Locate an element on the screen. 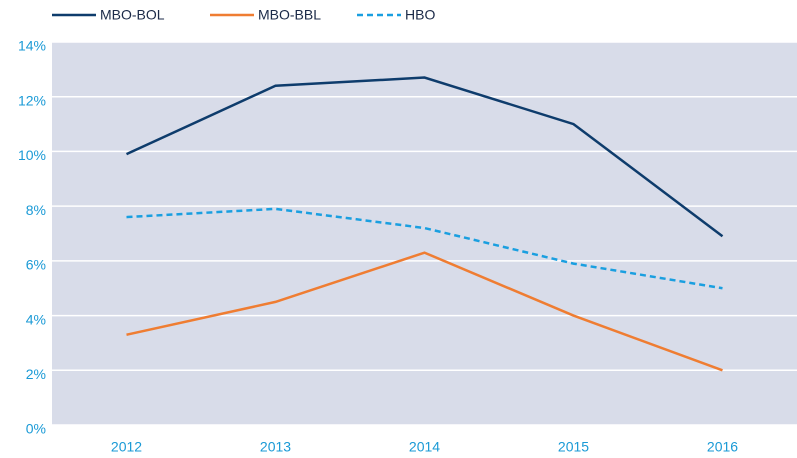  x-tick-label: 2013 is located at coordinates (275, 447).